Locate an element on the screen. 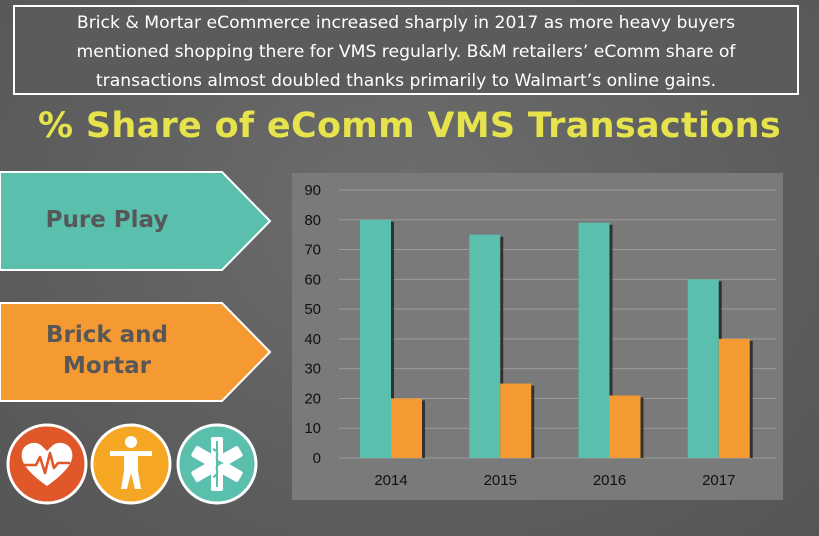 This screenshot has height=536, width=819. bar-pure-play-2014 is located at coordinates (375, 338).